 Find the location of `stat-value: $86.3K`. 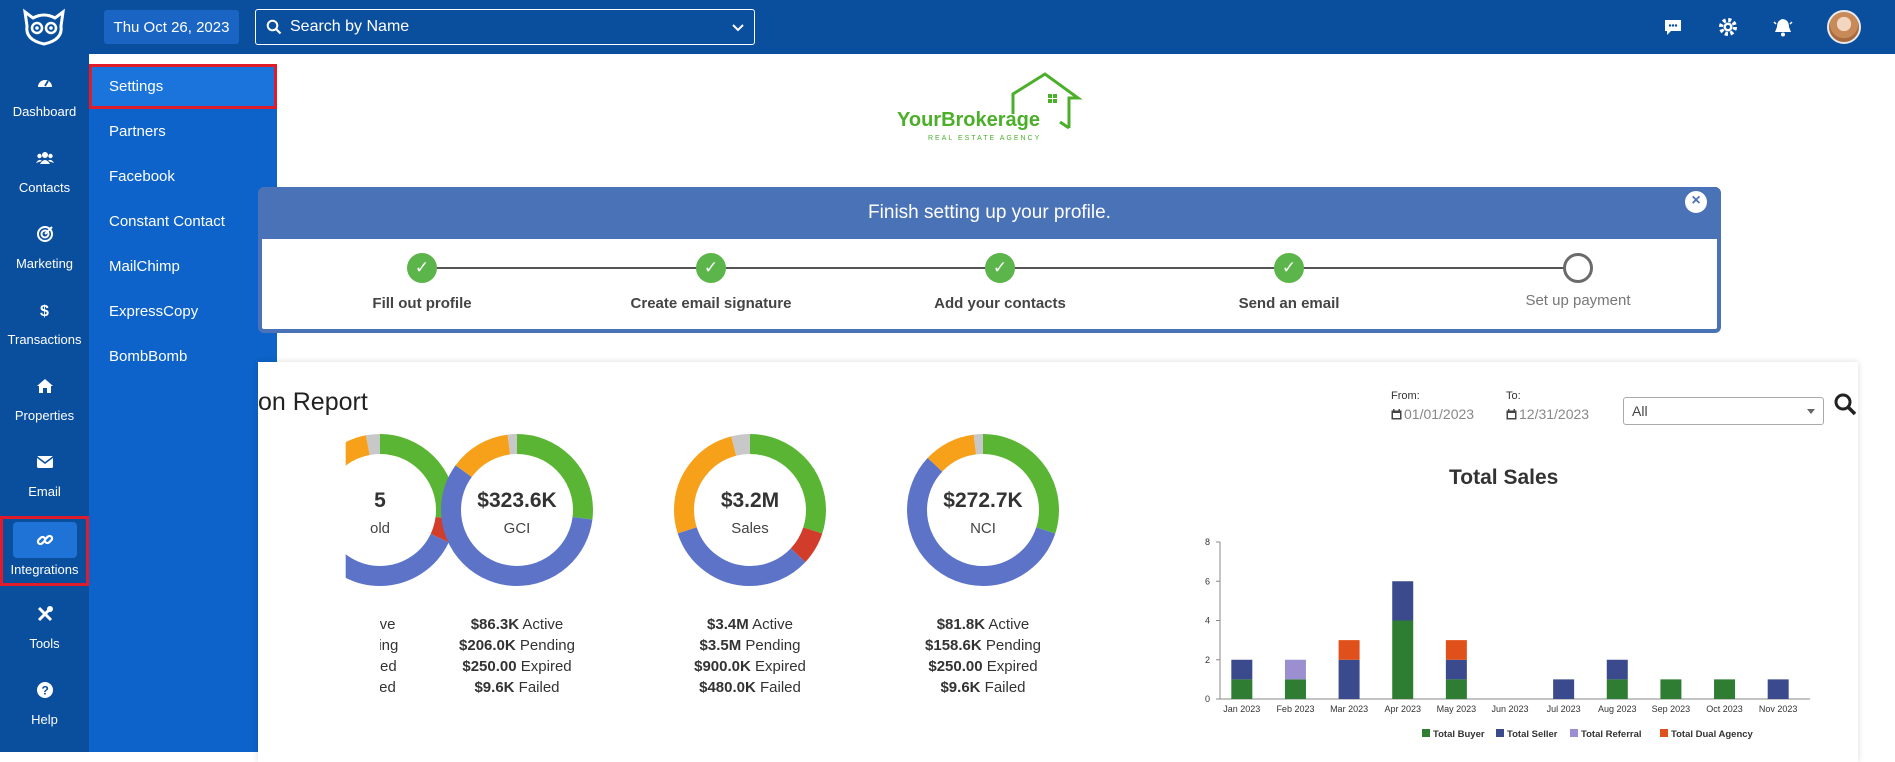

stat-value: $86.3K is located at coordinates (495, 624).